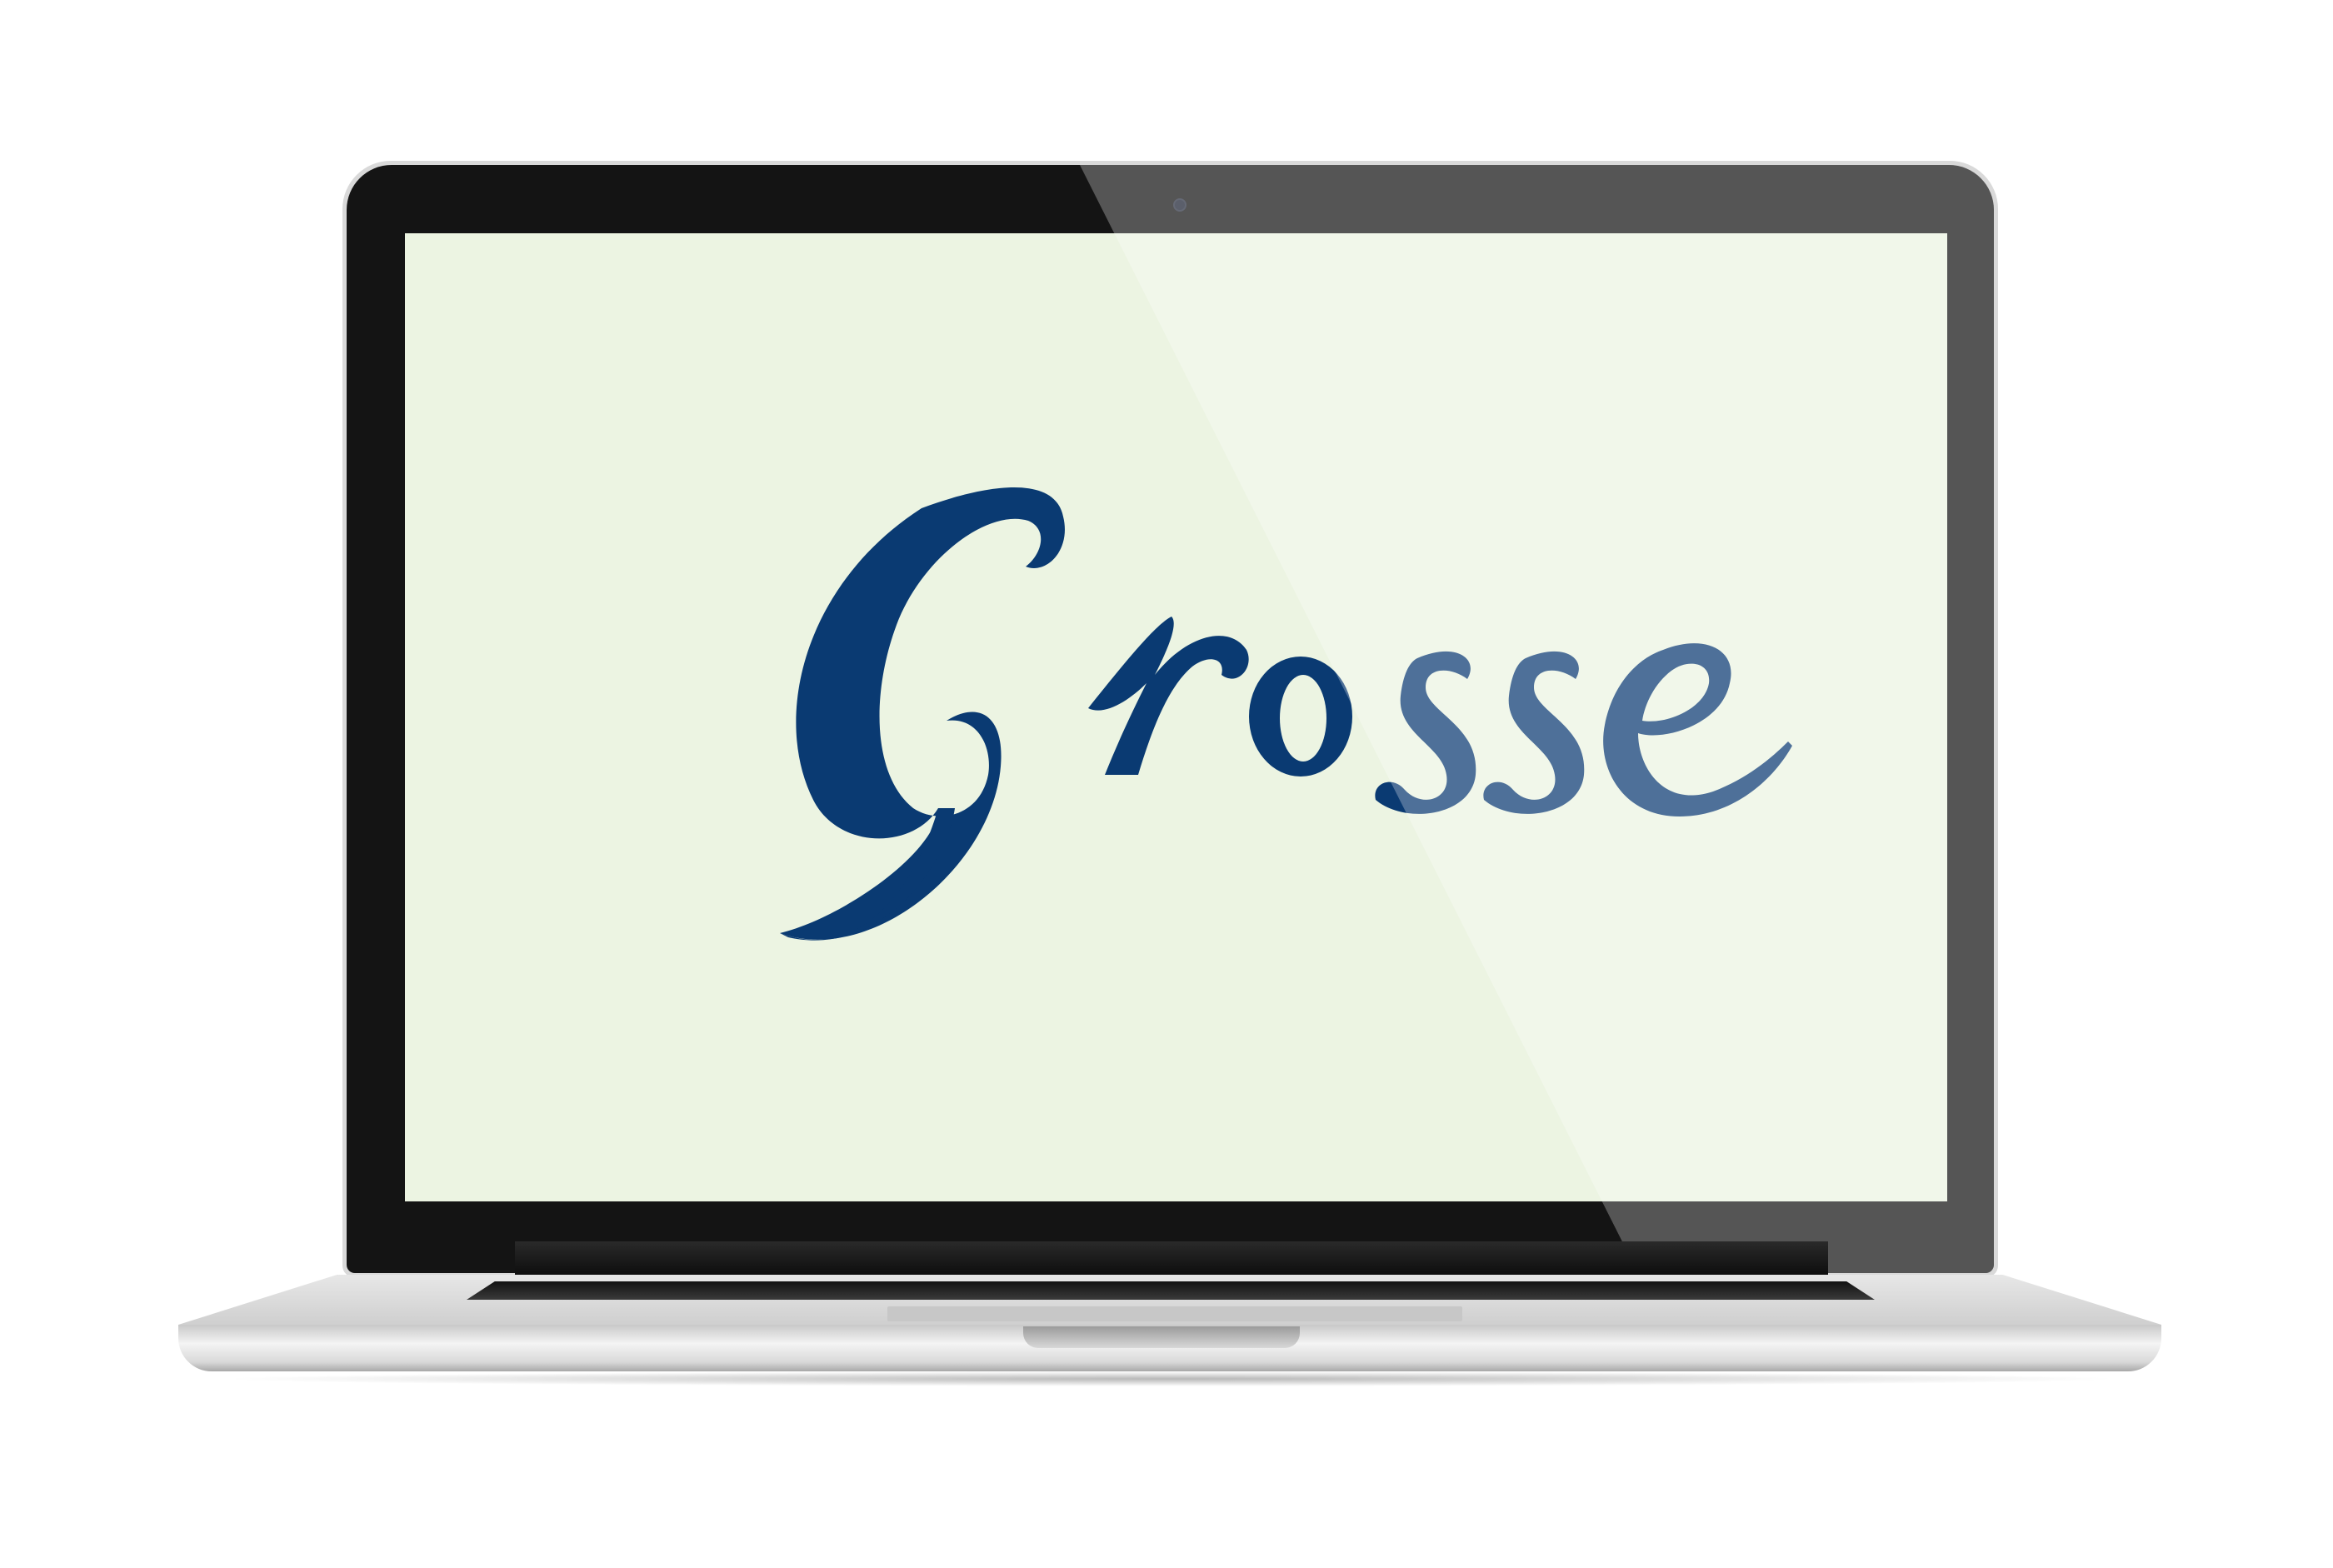 Image resolution: width=2333 pixels, height=1568 pixels. What do you see at coordinates (1179, 205) in the screenshot?
I see `webcam-icon` at bounding box center [1179, 205].